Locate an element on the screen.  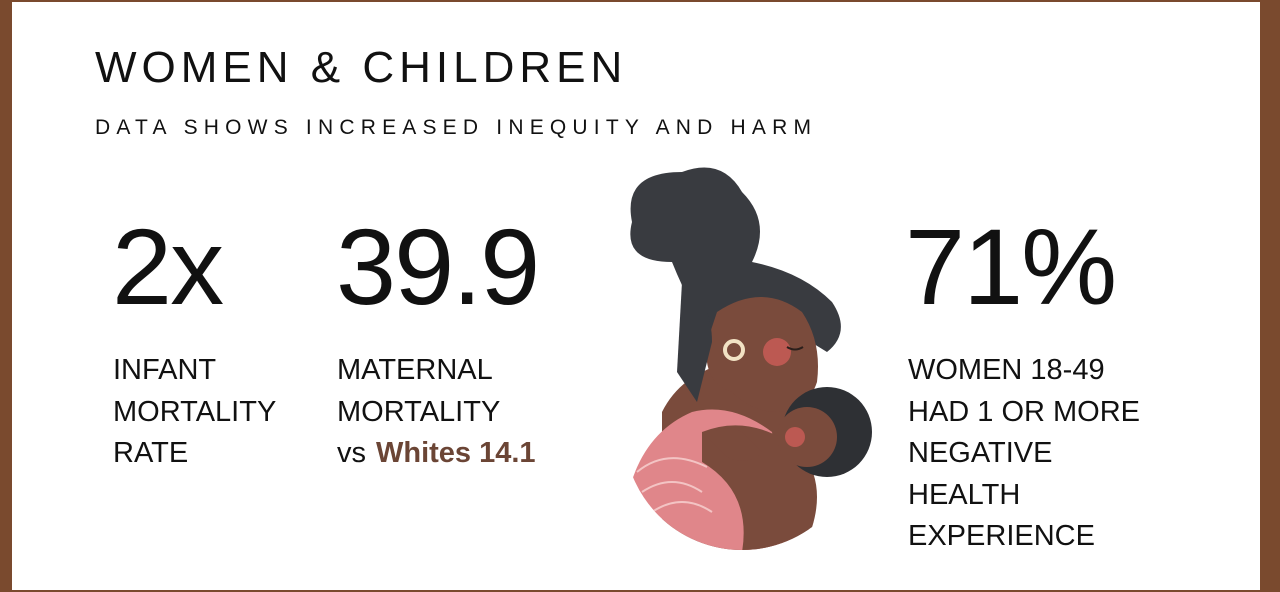
label-line: WOMEN 18-49 is located at coordinates (1006, 370).